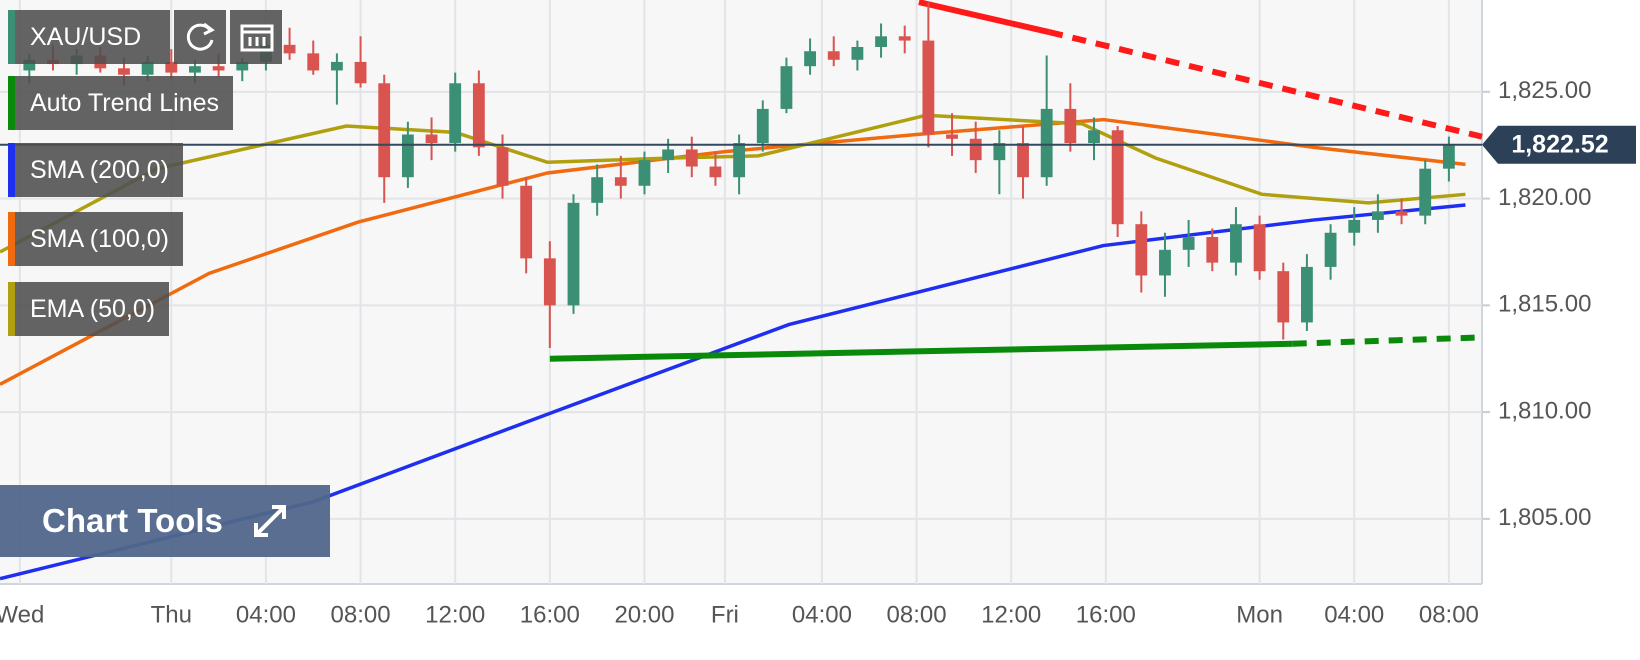  Describe the element at coordinates (22, 614) in the screenshot. I see `x-tick-label: Wed` at that location.